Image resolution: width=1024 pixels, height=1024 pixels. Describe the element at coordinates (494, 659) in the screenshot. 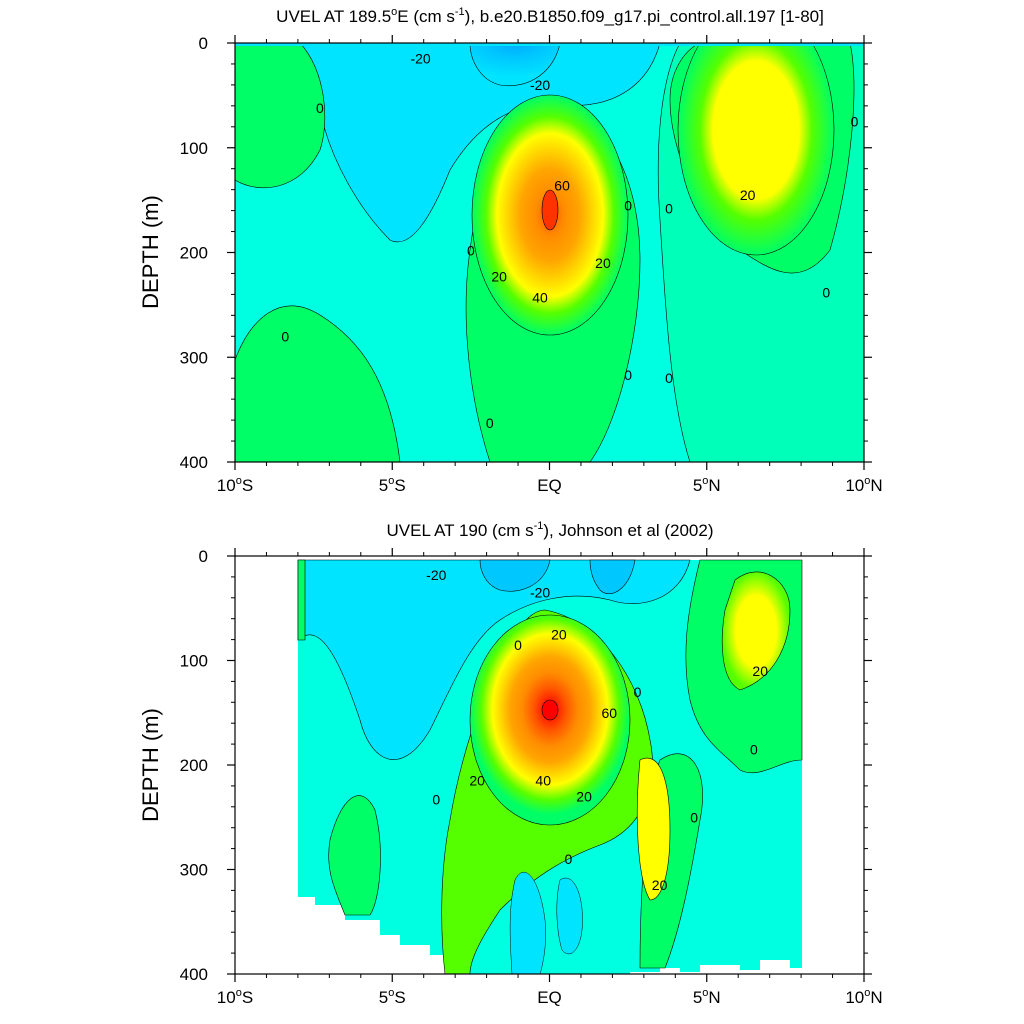

I see `bottom-negative-region` at that location.